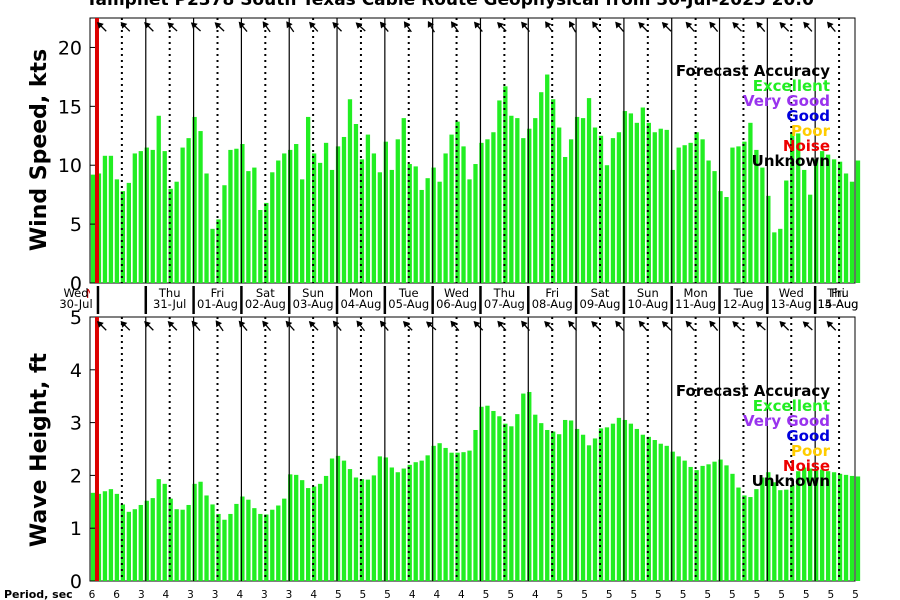  What do you see at coordinates (76, 582) in the screenshot?
I see `y-tick-label: 0` at bounding box center [76, 582].